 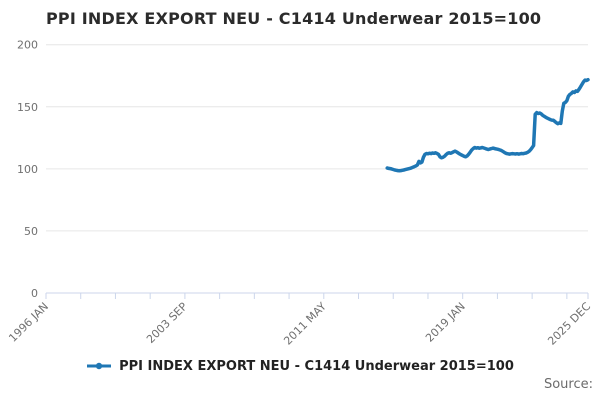 What do you see at coordinates (305, 324) in the screenshot?
I see `x-tick-label: 2011 MAY` at bounding box center [305, 324].